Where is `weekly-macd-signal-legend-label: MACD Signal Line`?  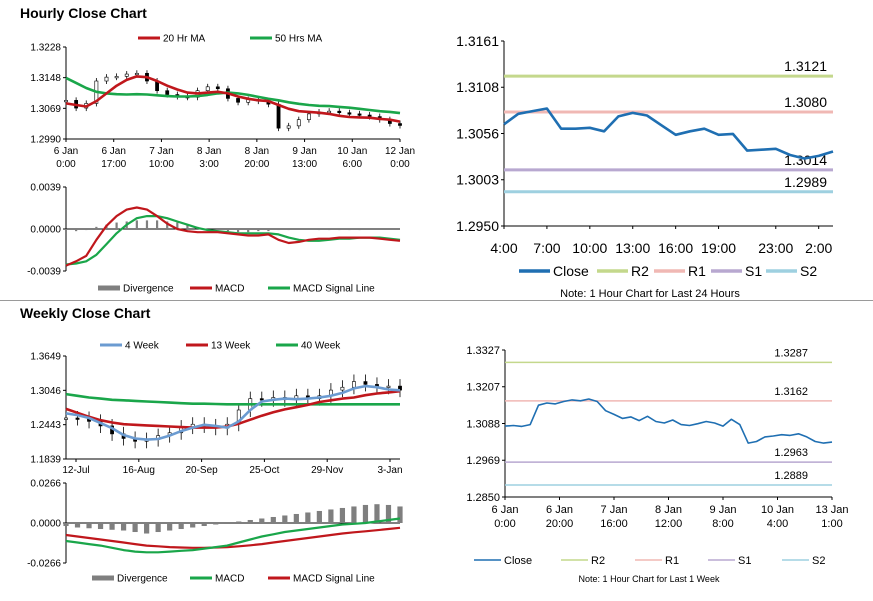 weekly-macd-signal-legend-label: MACD Signal Line is located at coordinates (334, 579).